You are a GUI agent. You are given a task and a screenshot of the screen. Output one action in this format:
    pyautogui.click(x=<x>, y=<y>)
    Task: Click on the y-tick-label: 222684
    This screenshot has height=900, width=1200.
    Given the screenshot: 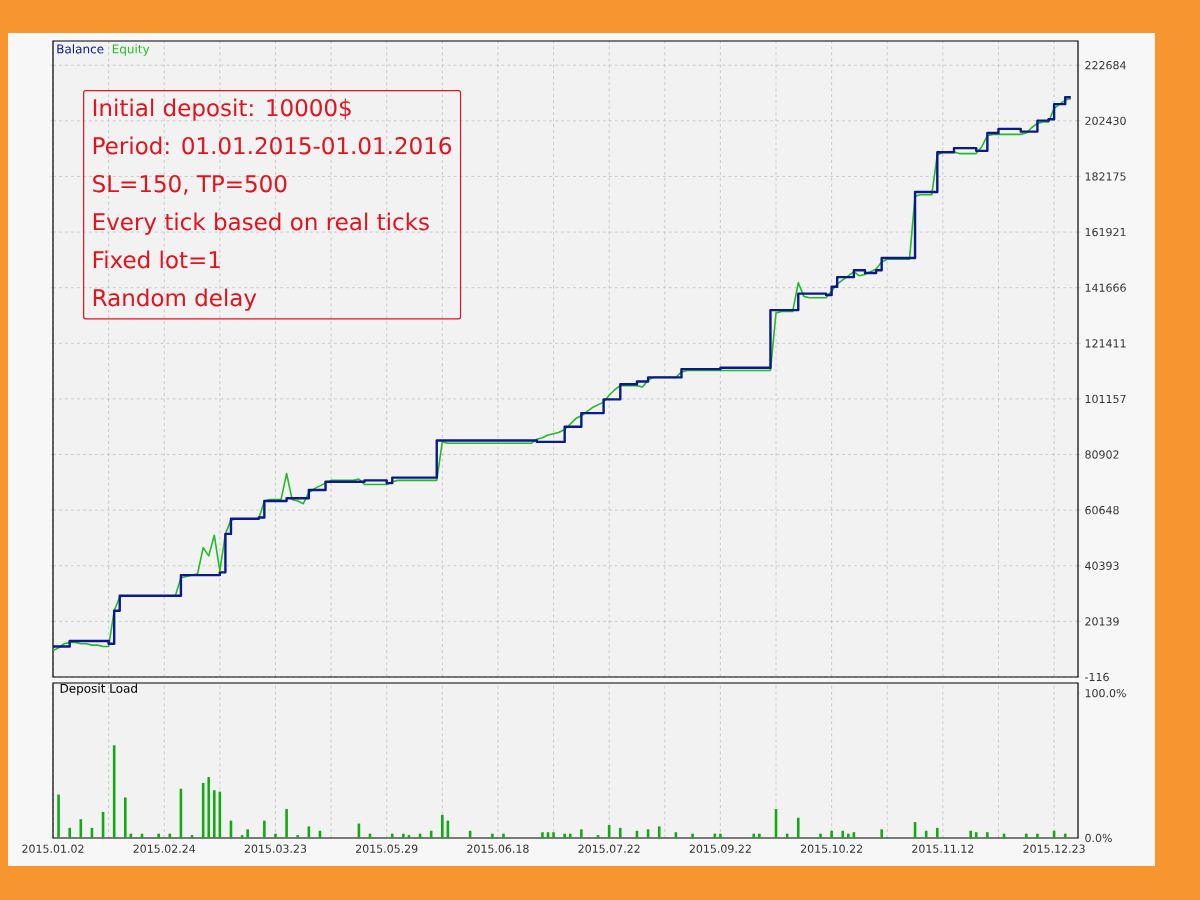 What is the action you would take?
    pyautogui.click(x=1105, y=65)
    